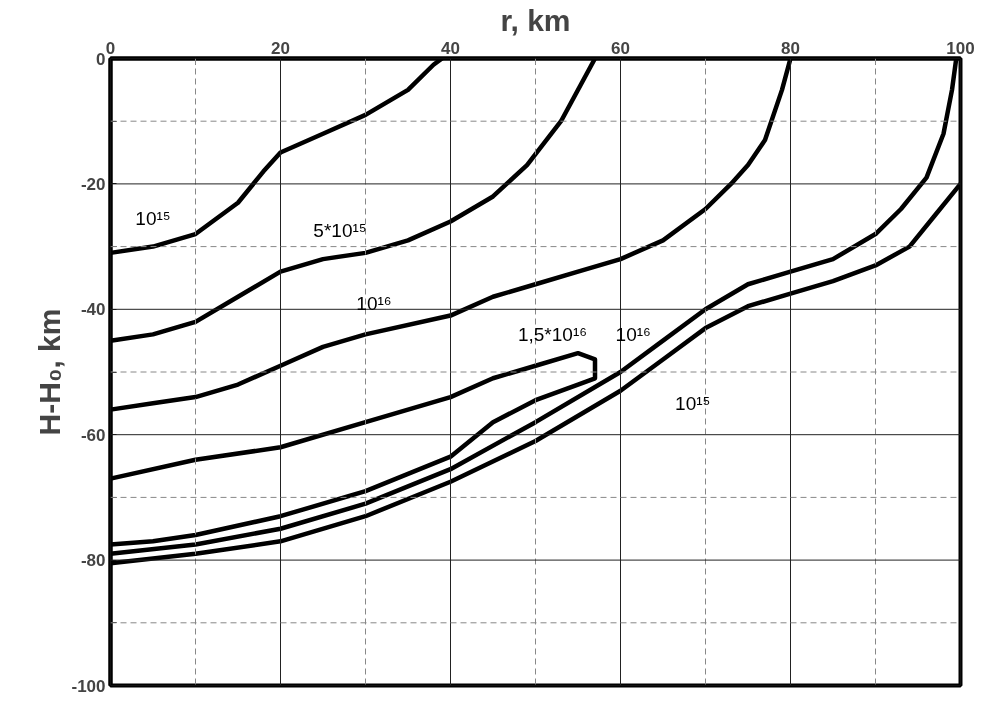 This screenshot has height=713, width=1005. Describe the element at coordinates (50, 372) in the screenshot. I see `y-axis-title: H-H₀, km` at that location.